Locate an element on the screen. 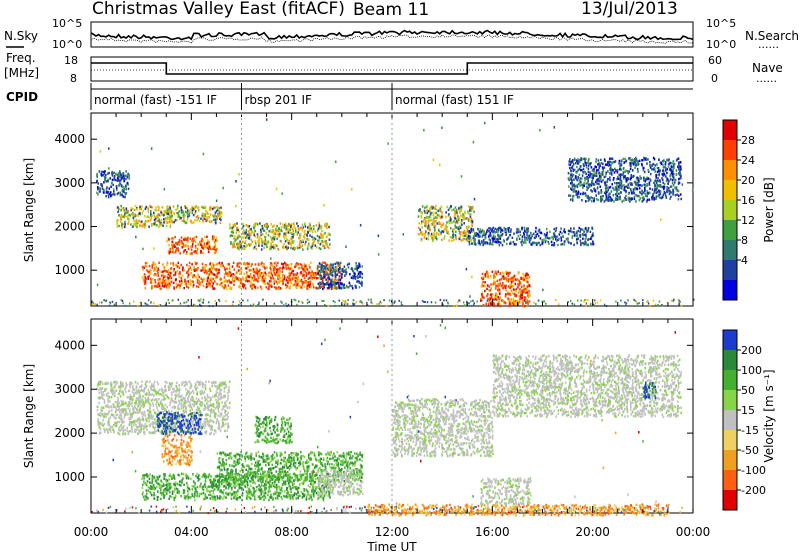 Image resolution: width=800 pixels, height=554 pixels. power-cbar-tick-label: 12 is located at coordinates (748, 220).